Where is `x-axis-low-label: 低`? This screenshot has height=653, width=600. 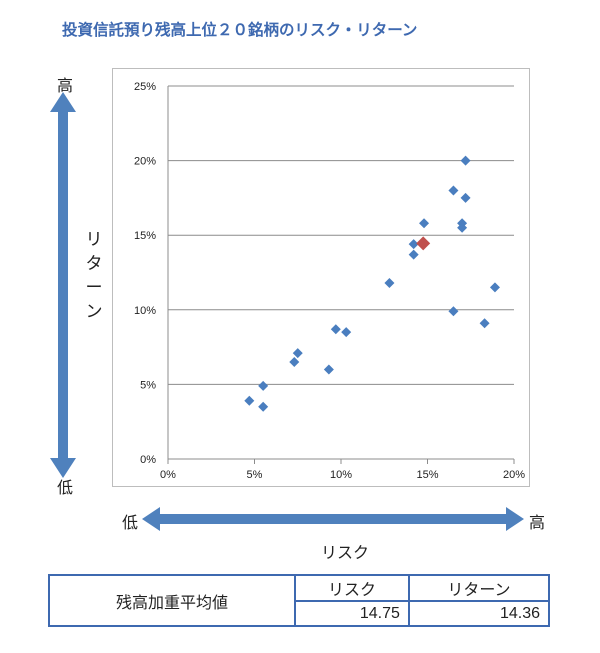 x-axis-low-label: 低 is located at coordinates (130, 523).